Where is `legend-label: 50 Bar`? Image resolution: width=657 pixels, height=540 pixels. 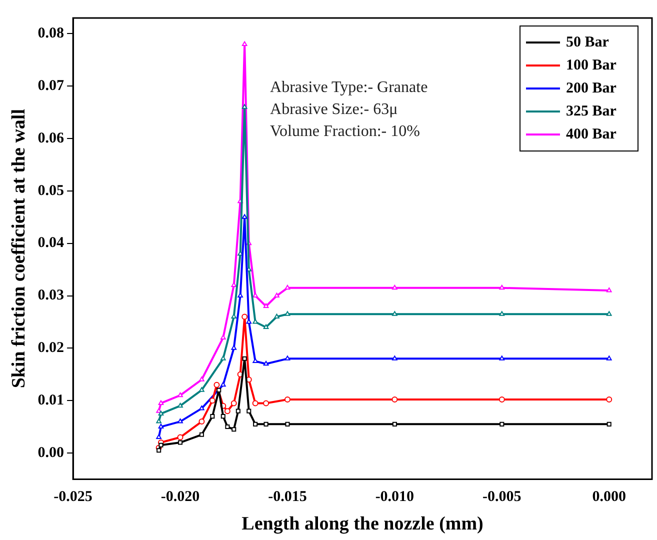
legend-label: 50 Bar is located at coordinates (588, 42).